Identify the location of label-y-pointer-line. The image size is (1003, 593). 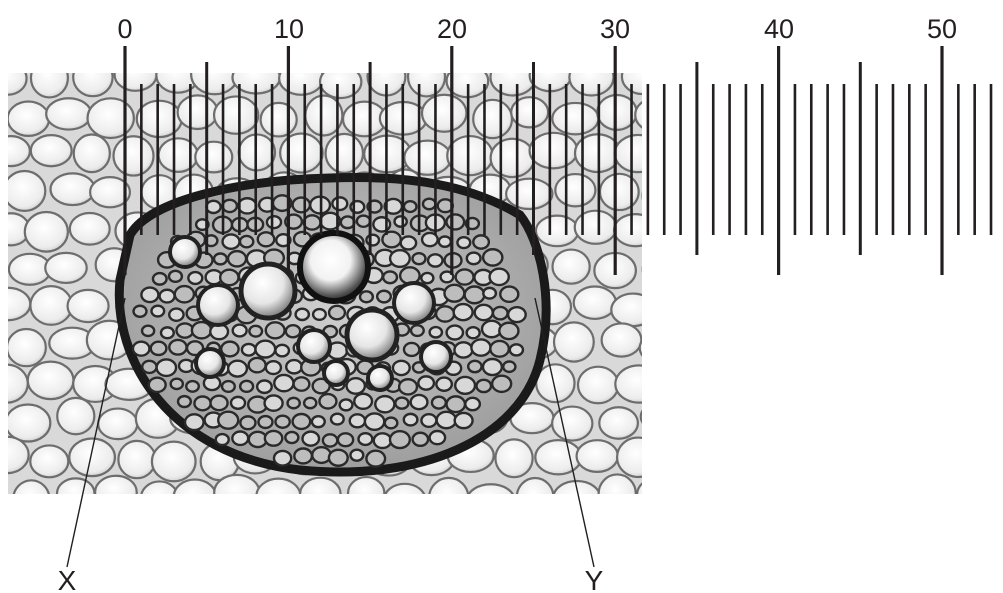
(564, 432).